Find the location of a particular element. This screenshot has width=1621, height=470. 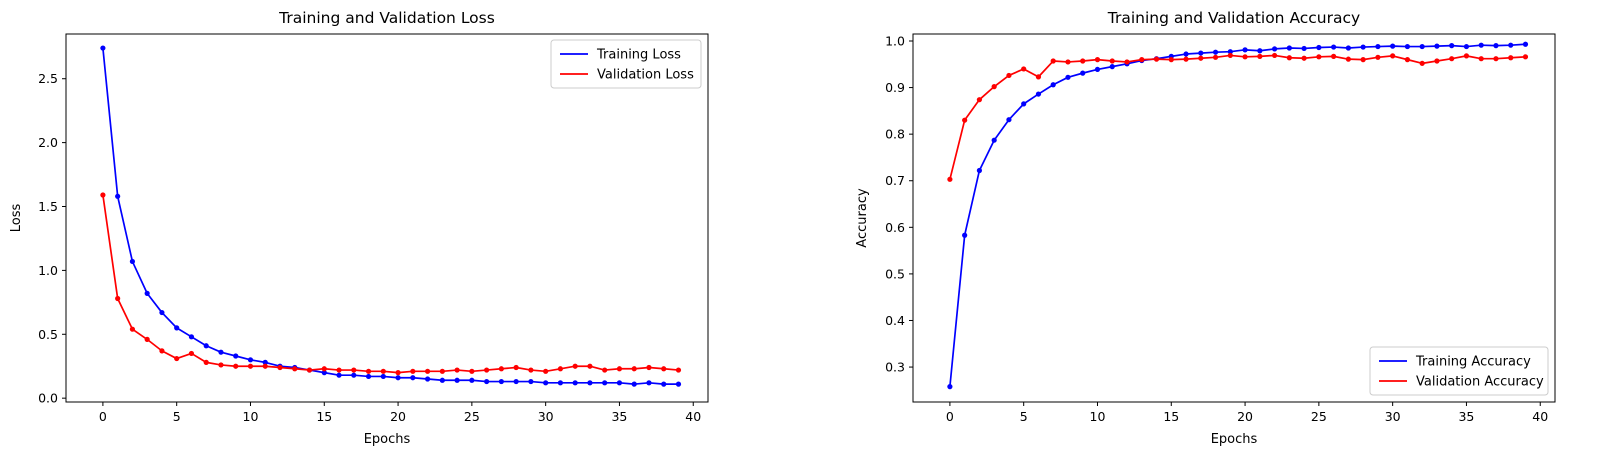

legend: Training Loss Validation Loss is located at coordinates (626, 64).